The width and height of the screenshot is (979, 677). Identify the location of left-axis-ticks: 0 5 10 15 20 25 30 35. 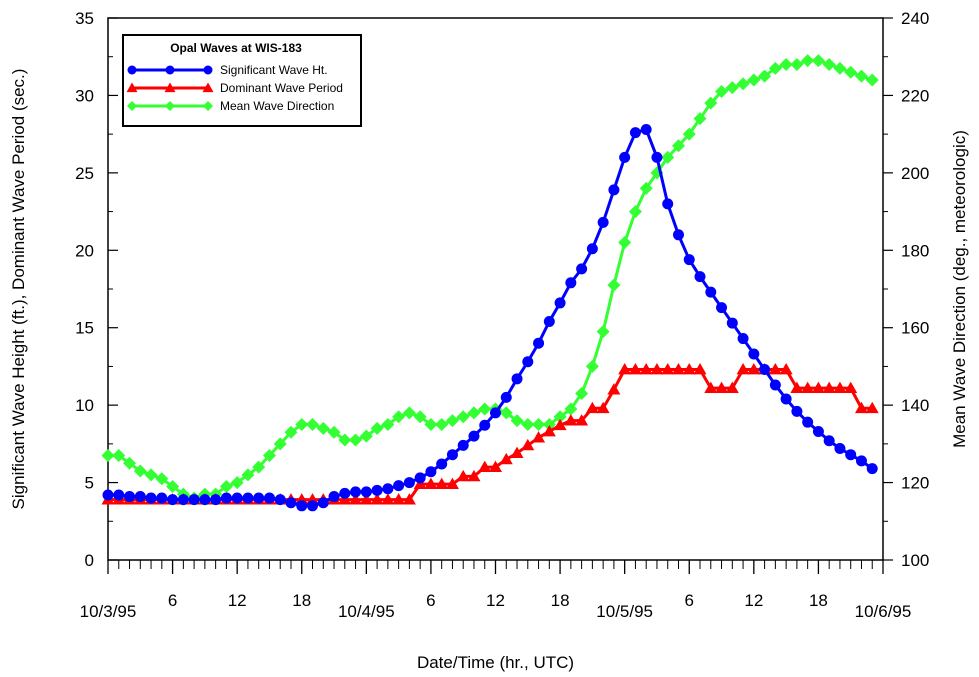
(96, 289).